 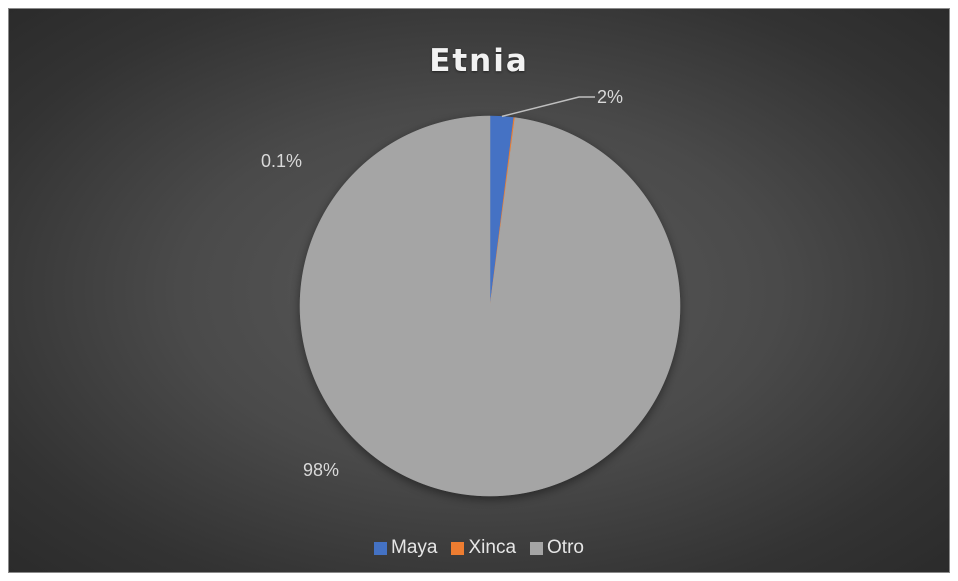 What do you see at coordinates (414, 547) in the screenshot?
I see `legend-label-maya: Maya` at bounding box center [414, 547].